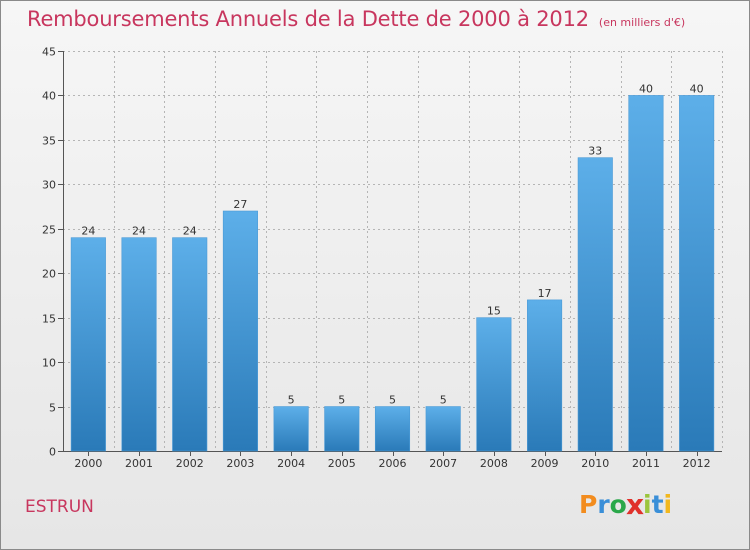 This screenshot has width=750, height=550. Describe the element at coordinates (291, 429) in the screenshot. I see `bar-2004` at that location.